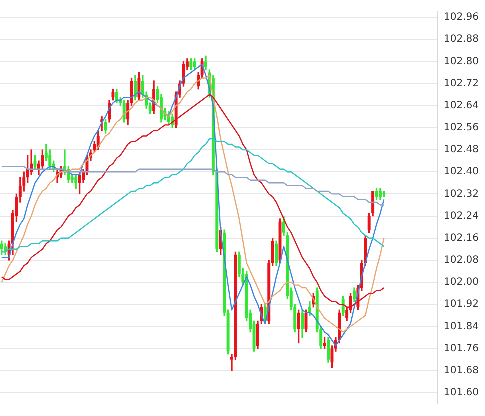 This screenshot has width=485, height=416. I want to click on y-tick-label: 102.08, so click(462, 260).